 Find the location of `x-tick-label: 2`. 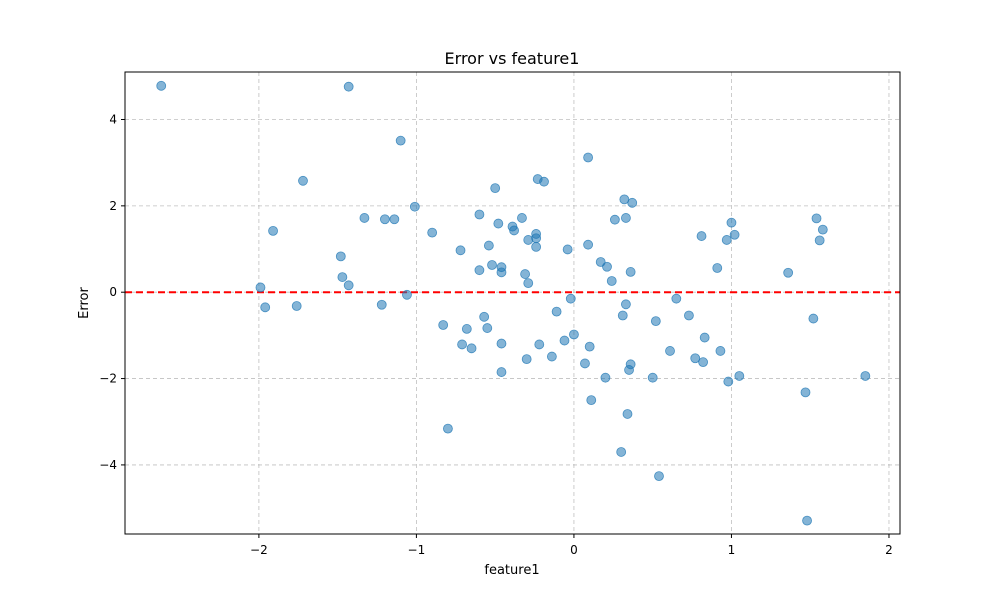

x-tick-label: 2 is located at coordinates (889, 550).